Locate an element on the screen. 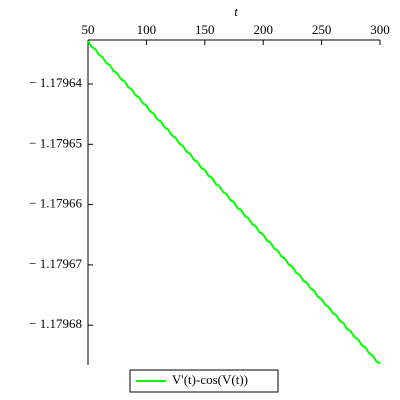  x-tick-label: 250 is located at coordinates (322, 29).